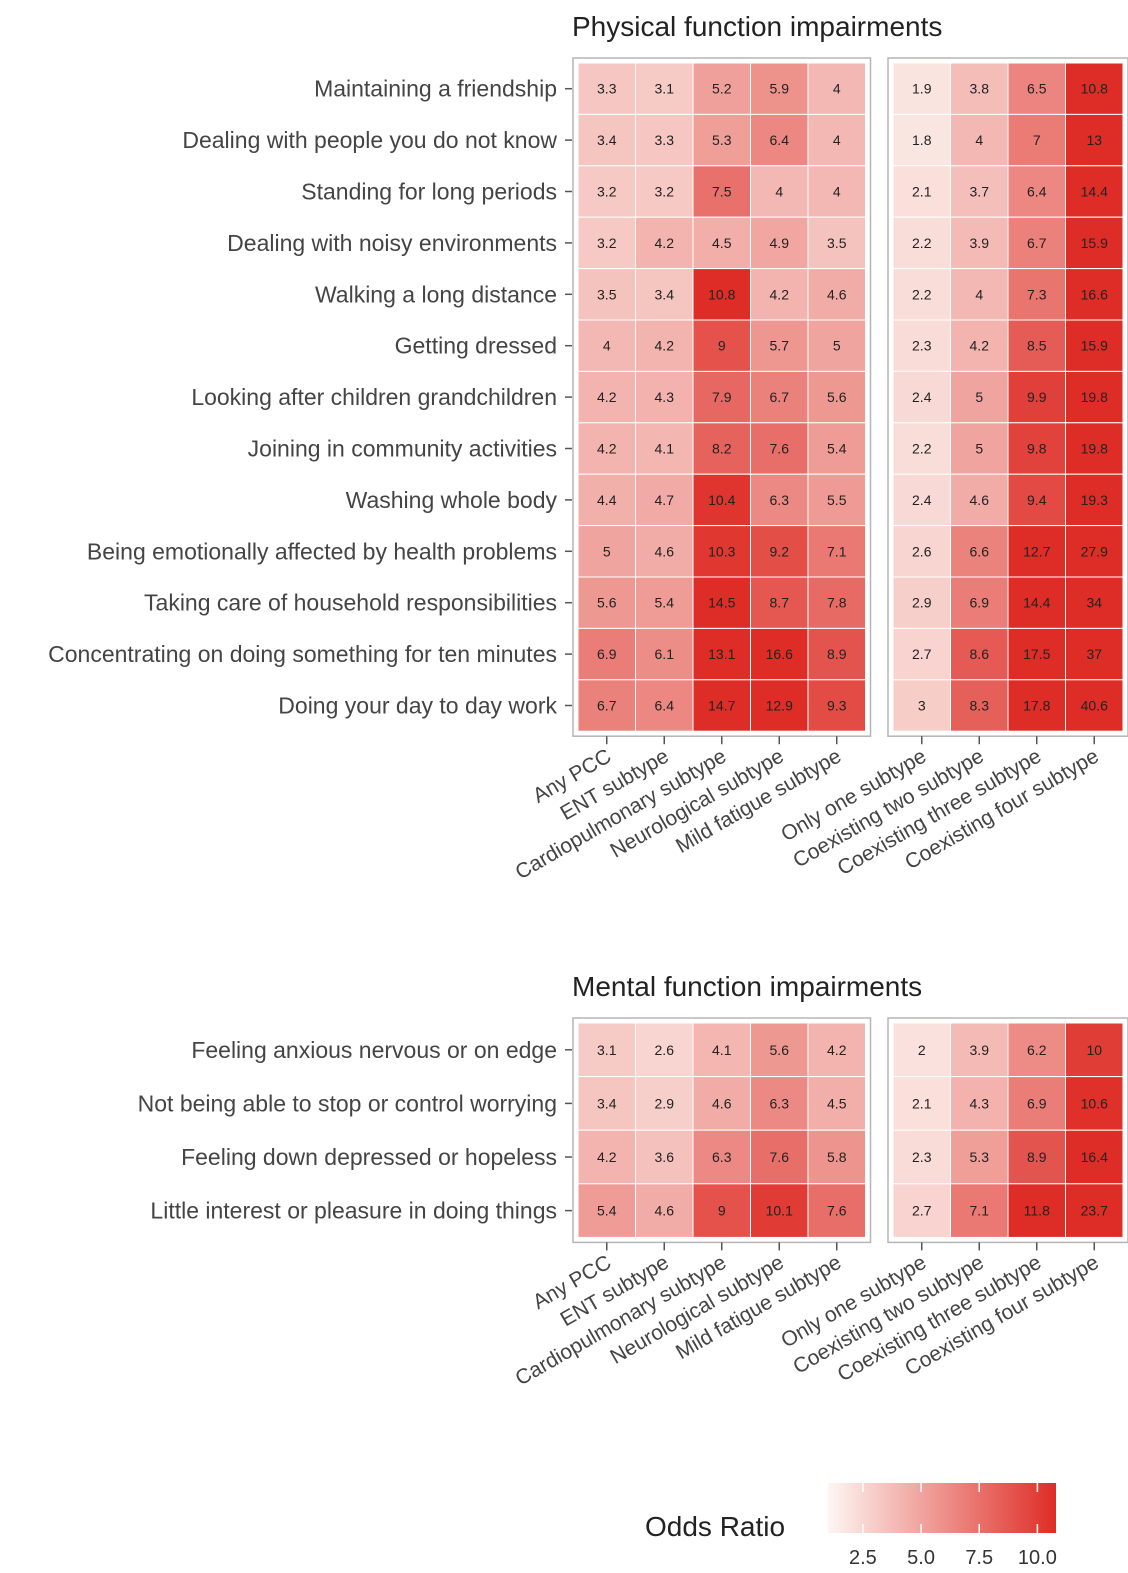 The image size is (1128, 1573). Describe the element at coordinates (922, 346) in the screenshot. I see `cell-value: 2.3` at that location.